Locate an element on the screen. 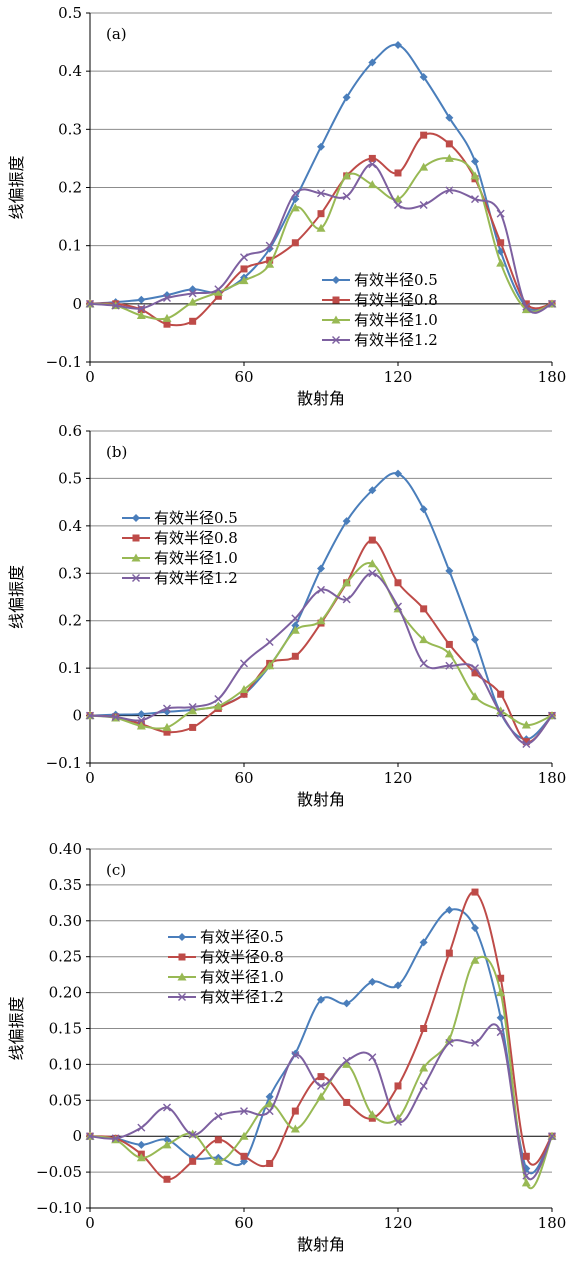 The height and width of the screenshot is (1261, 572). x-tick-label: 0 is located at coordinates (90, 1223).